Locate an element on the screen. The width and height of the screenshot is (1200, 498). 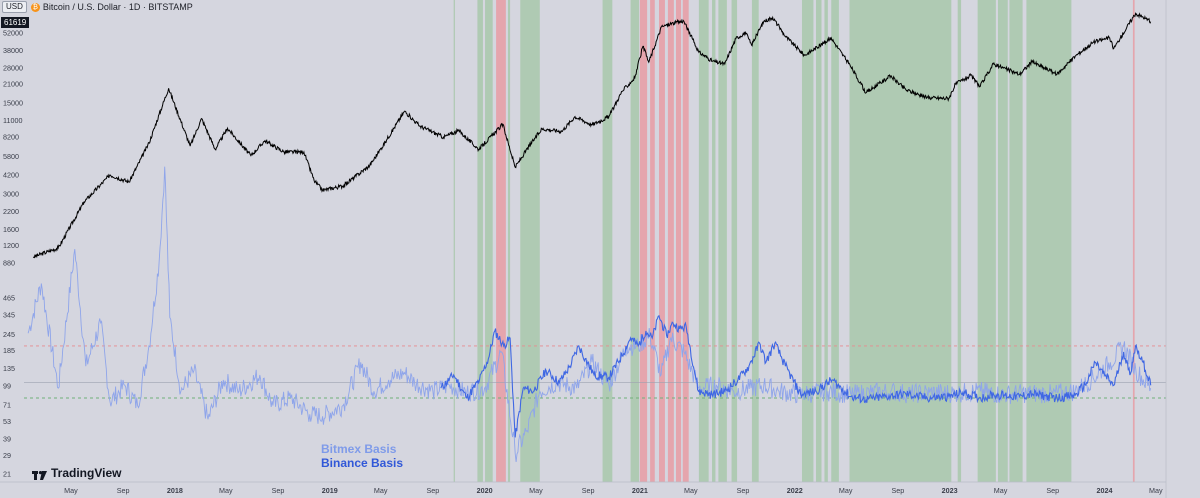
currency-selector: USD is located at coordinates (14, 7).